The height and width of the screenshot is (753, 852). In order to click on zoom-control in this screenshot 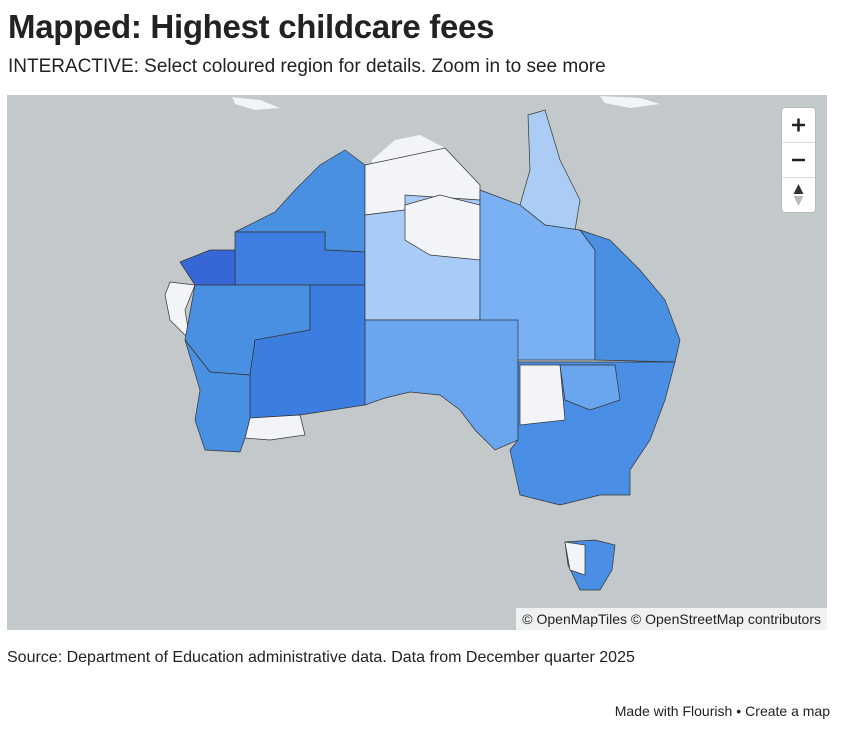, I will do `click(798, 160)`.